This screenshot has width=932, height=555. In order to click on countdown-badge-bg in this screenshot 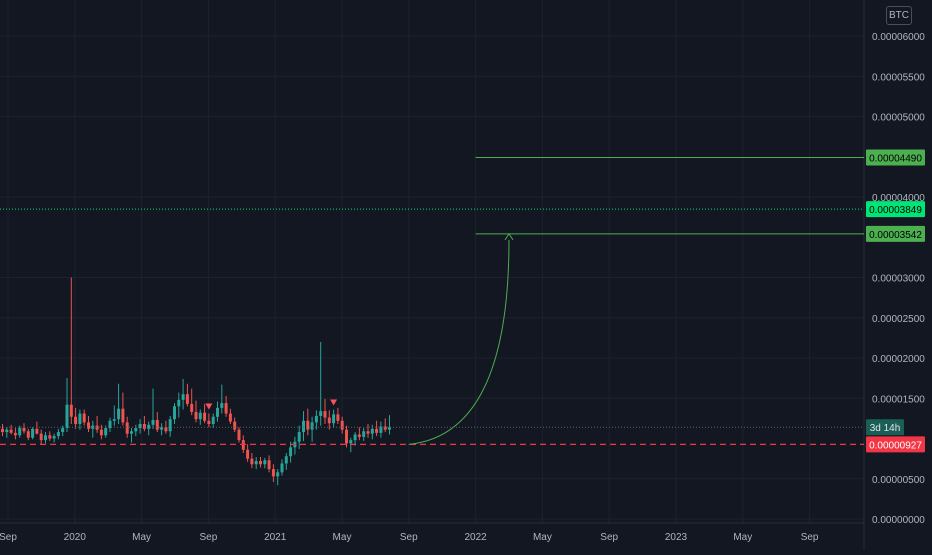, I will do `click(885, 427)`.